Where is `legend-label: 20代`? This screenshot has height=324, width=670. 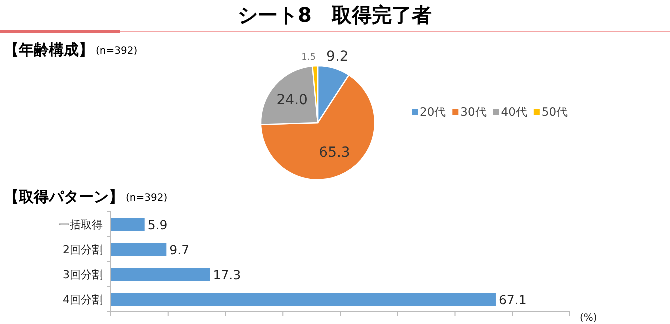
legend-label: 20代 is located at coordinates (433, 112).